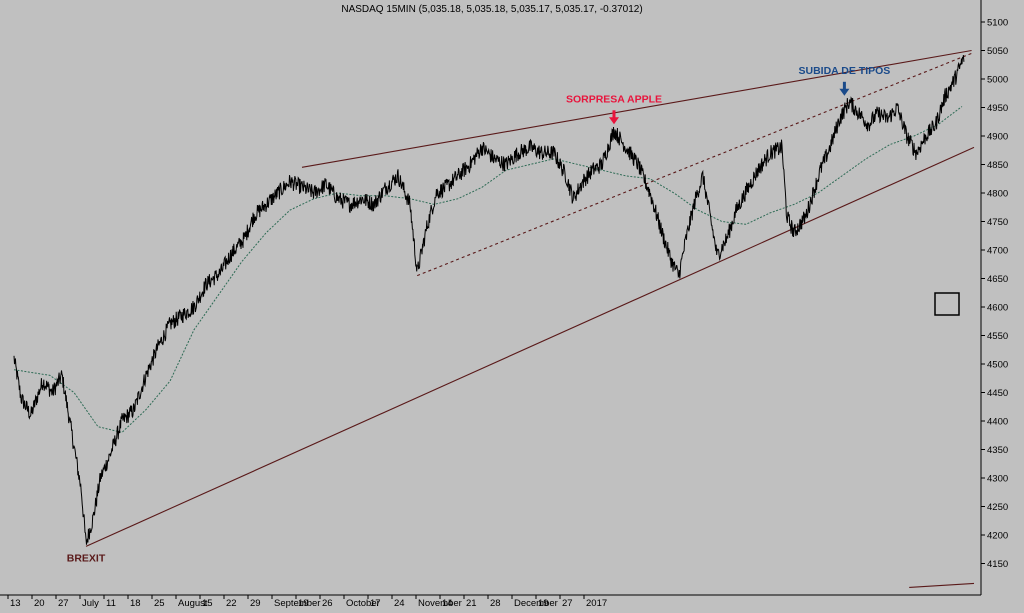 Image resolution: width=1024 pixels, height=613 pixels. Describe the element at coordinates (997, 564) in the screenshot. I see `y-tick-label: 4150` at that location.